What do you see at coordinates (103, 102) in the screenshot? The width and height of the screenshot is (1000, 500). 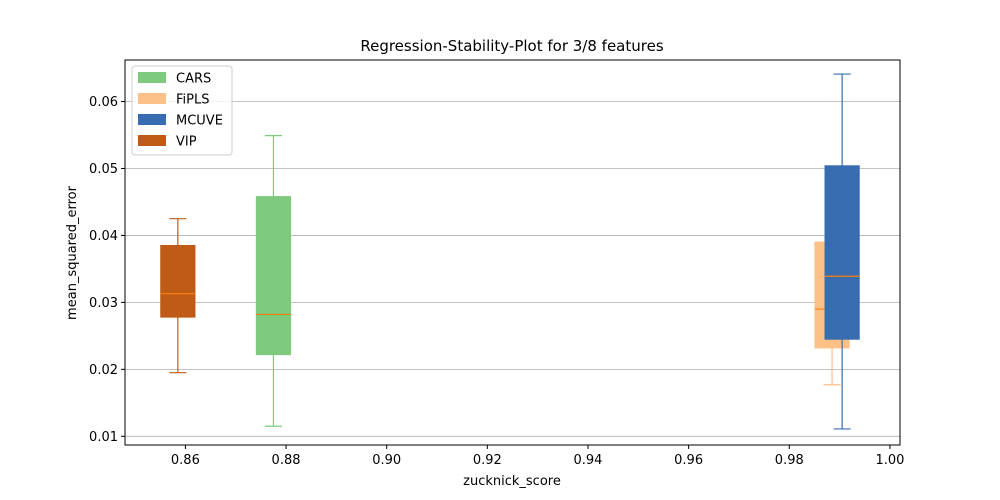 I see `y-tick-label: 0.06` at bounding box center [103, 102].